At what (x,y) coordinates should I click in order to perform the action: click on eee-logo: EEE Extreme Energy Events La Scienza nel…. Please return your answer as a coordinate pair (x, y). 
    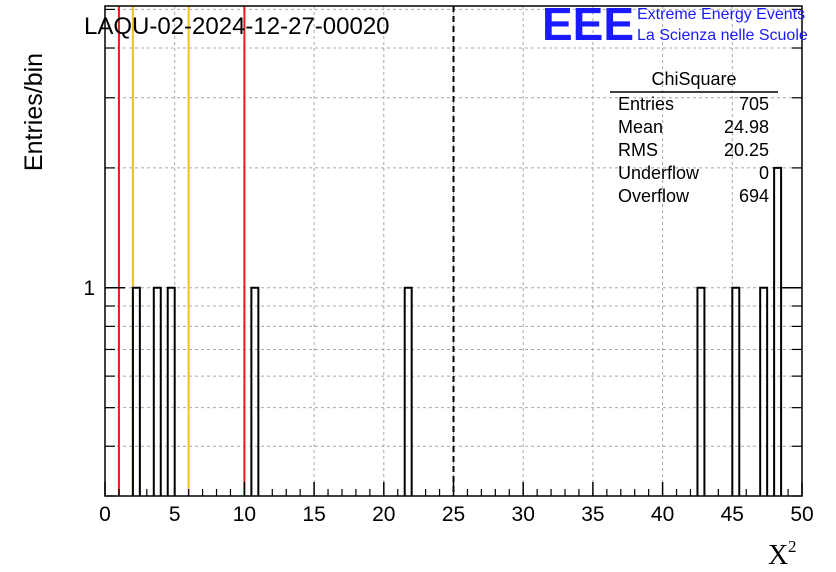
    Looking at the image, I should click on (675, 25).